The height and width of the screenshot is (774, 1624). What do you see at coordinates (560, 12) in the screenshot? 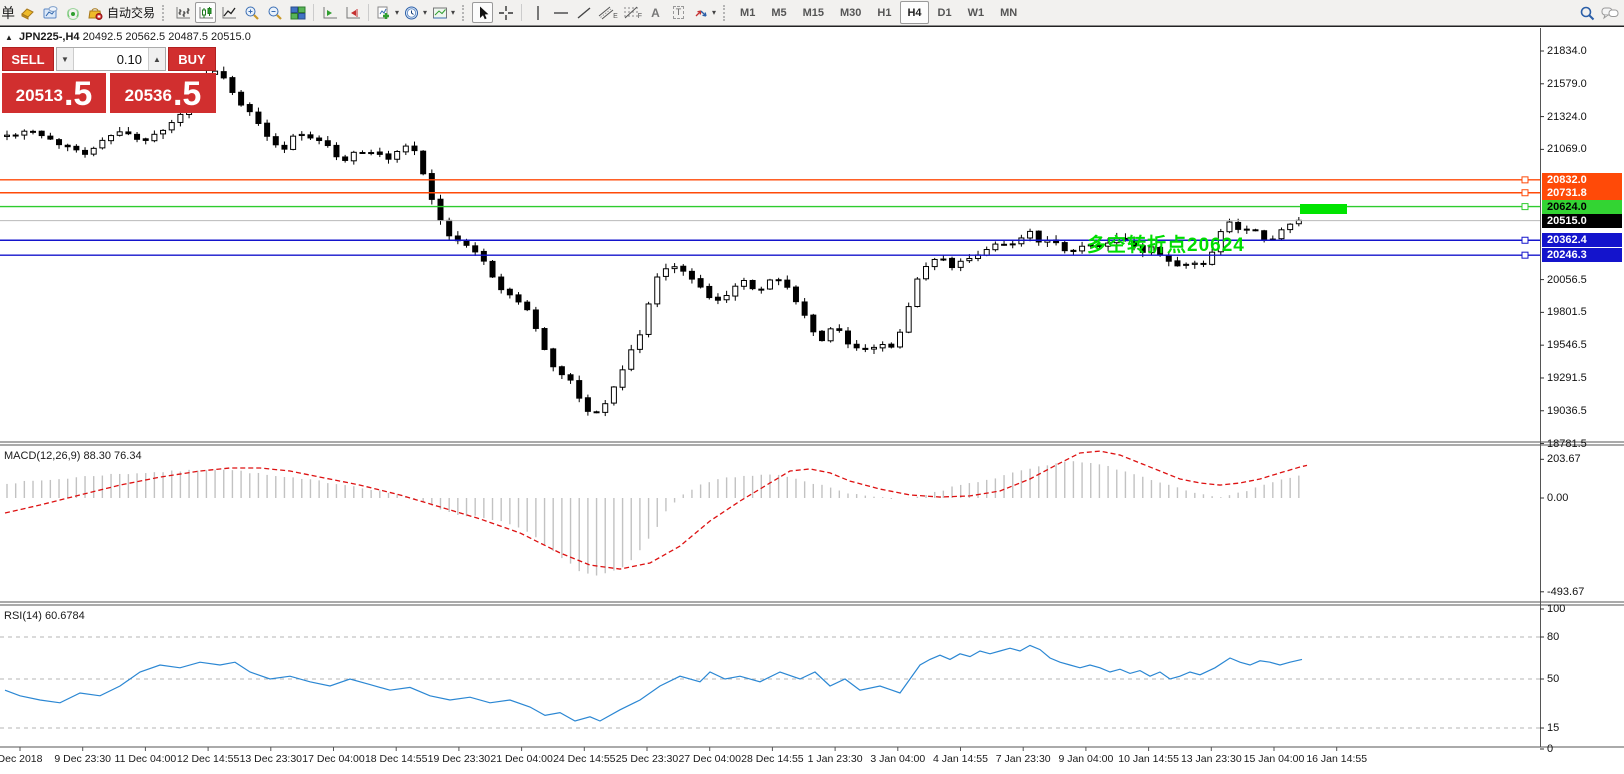
I see `horizontal-line-icon` at bounding box center [560, 12].